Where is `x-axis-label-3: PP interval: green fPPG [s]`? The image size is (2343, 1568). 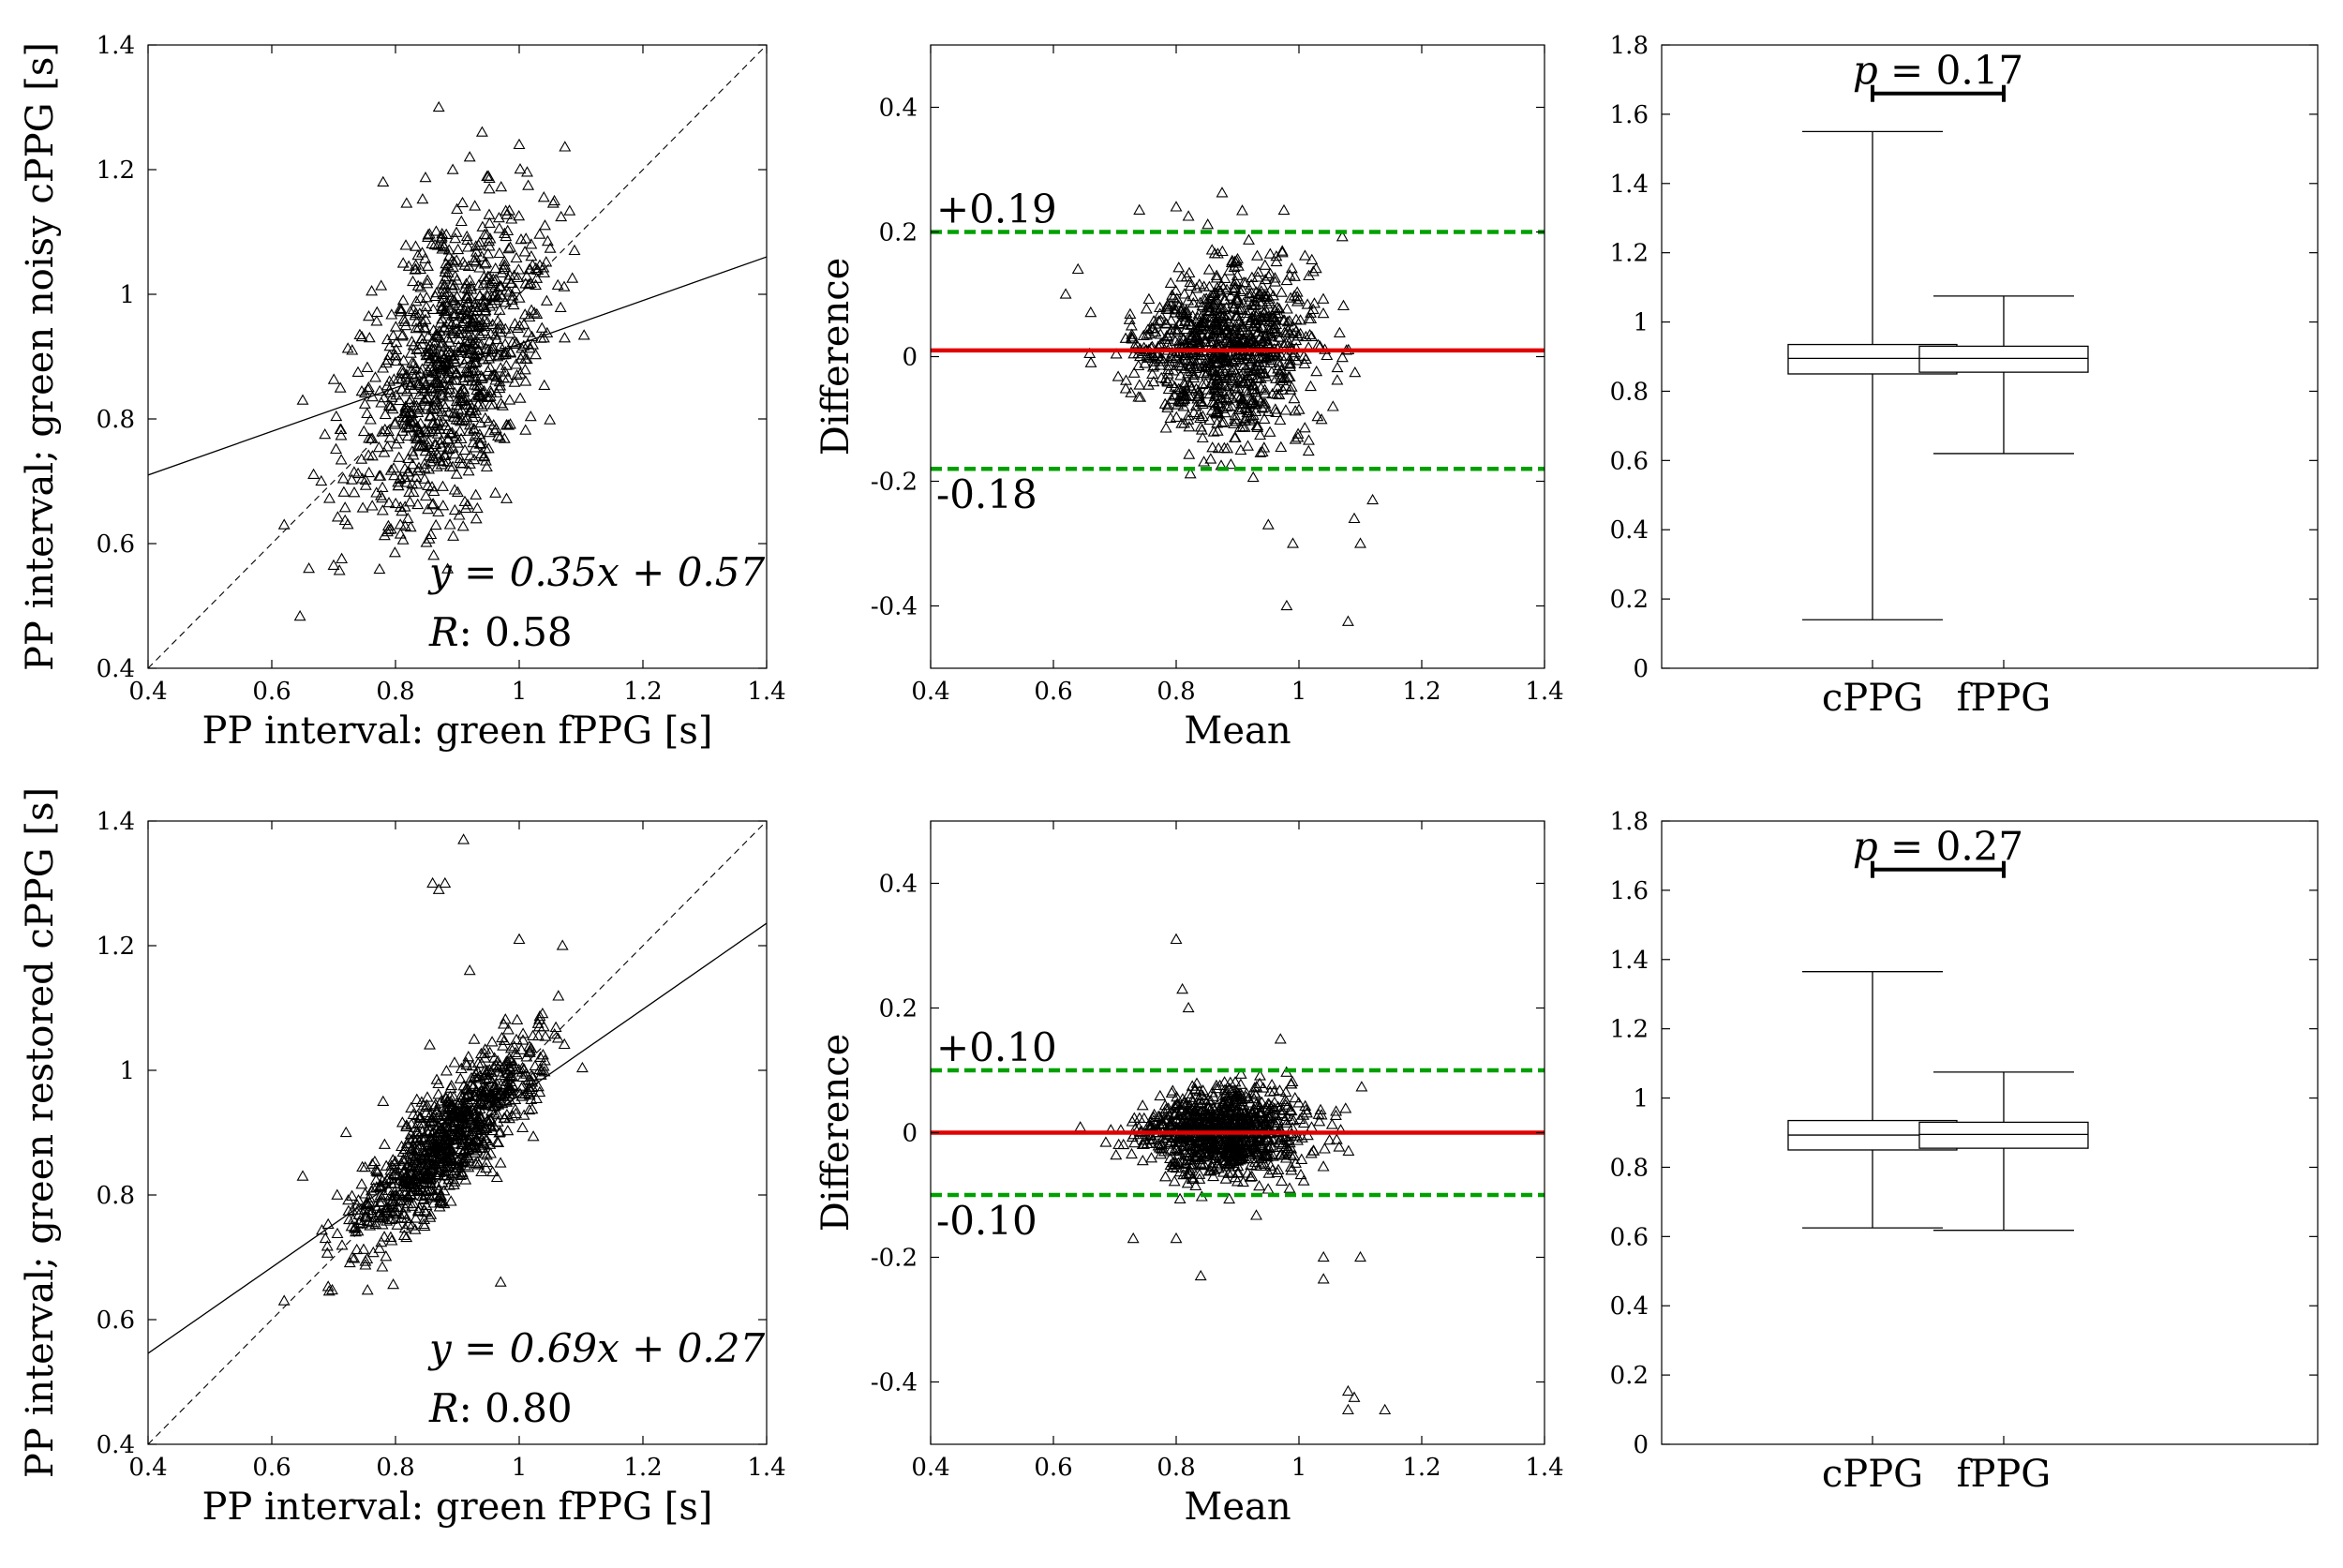
x-axis-label-3: PP interval: green fPPG [s] is located at coordinates (457, 1507).